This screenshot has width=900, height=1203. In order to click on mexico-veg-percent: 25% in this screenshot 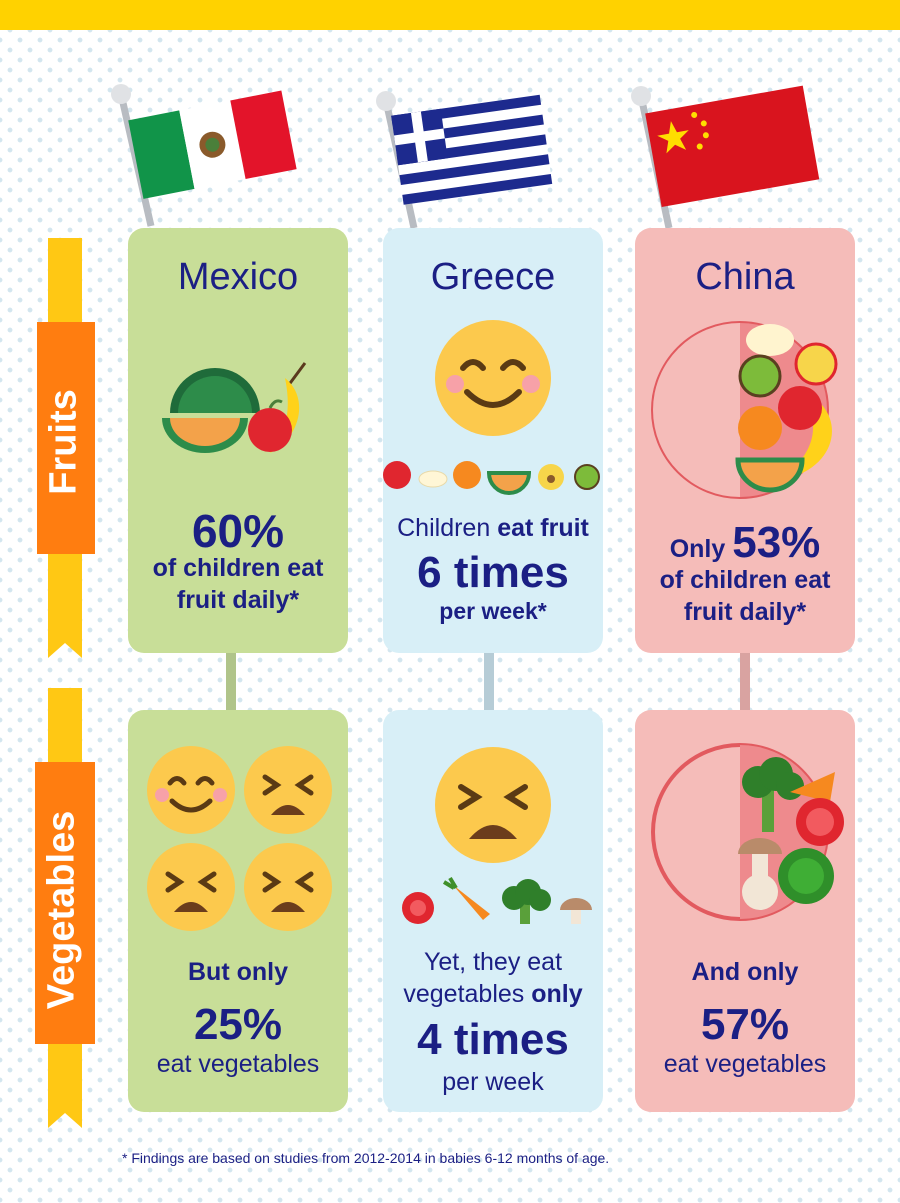, I will do `click(238, 1024)`.